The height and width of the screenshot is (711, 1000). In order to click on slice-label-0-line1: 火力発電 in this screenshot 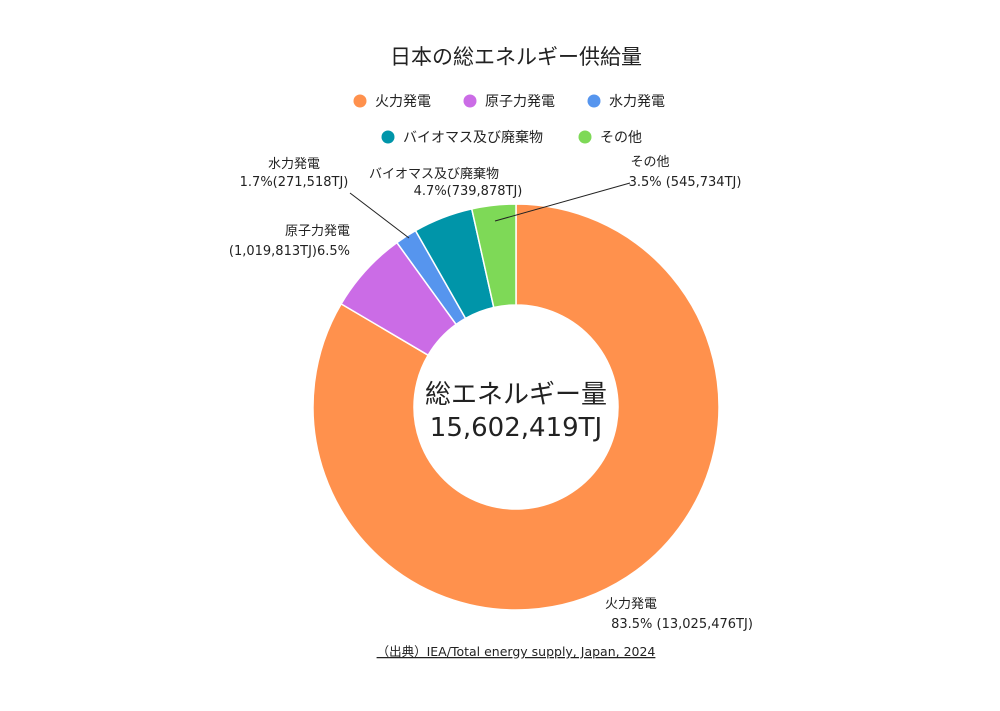, I will do `click(631, 604)`.